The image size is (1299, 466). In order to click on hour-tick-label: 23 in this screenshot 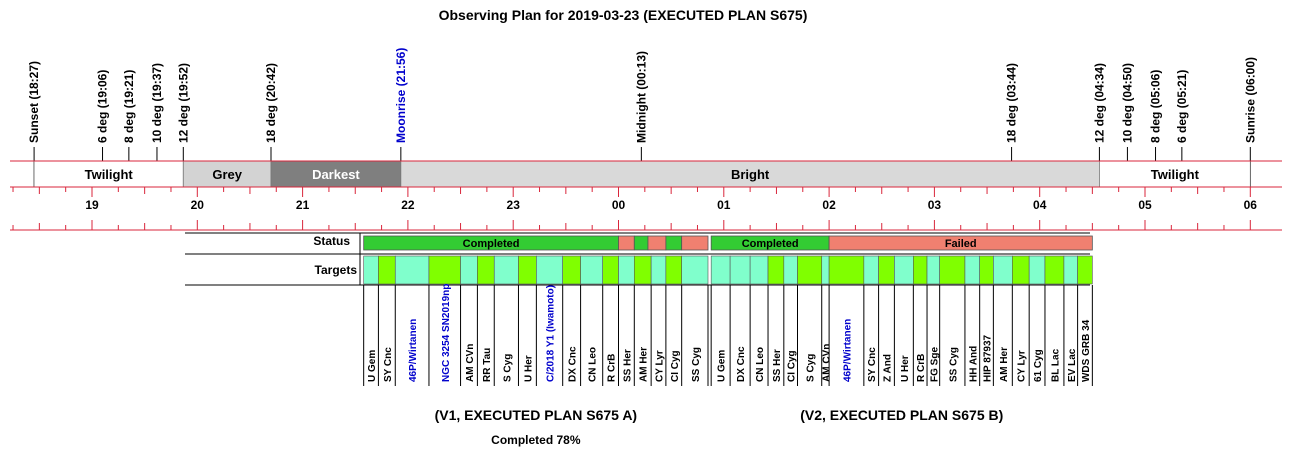, I will do `click(514, 205)`.